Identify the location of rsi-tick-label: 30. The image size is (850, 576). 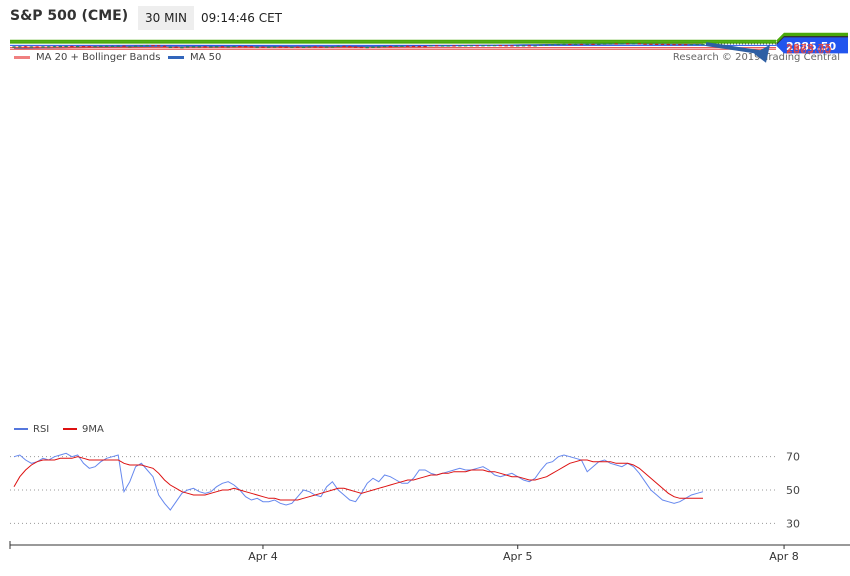
(793, 523).